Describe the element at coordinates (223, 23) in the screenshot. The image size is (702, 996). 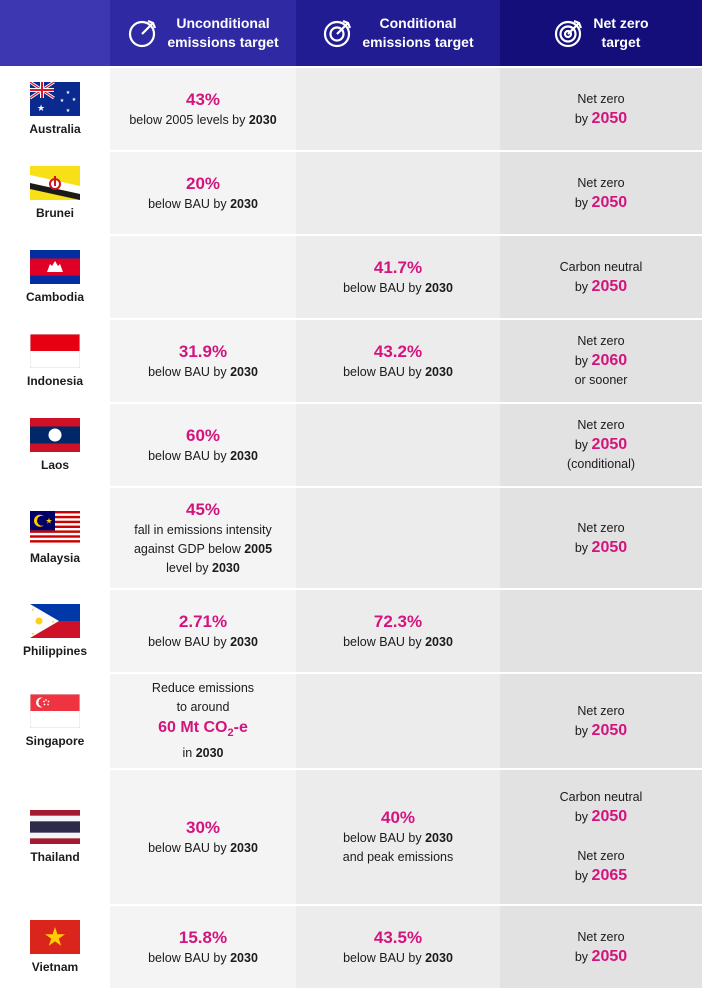
I see `header-col1-line1: Unconditional` at that location.